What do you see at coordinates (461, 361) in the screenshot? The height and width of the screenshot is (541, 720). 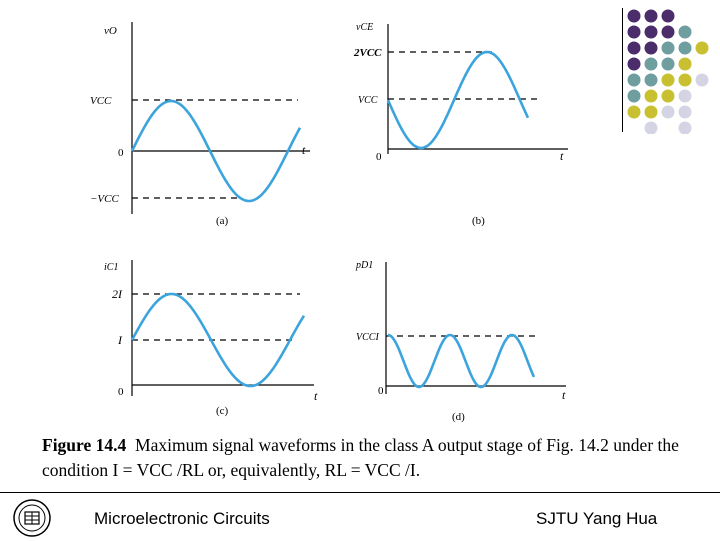 I see `waveform-d` at bounding box center [461, 361].